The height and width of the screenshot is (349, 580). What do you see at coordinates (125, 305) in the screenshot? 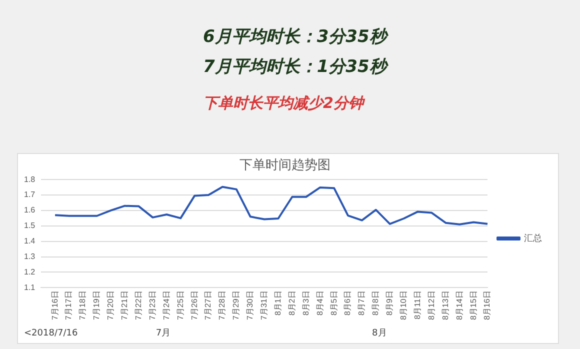
I see `x-tick-label: 7月21日` at bounding box center [125, 305].